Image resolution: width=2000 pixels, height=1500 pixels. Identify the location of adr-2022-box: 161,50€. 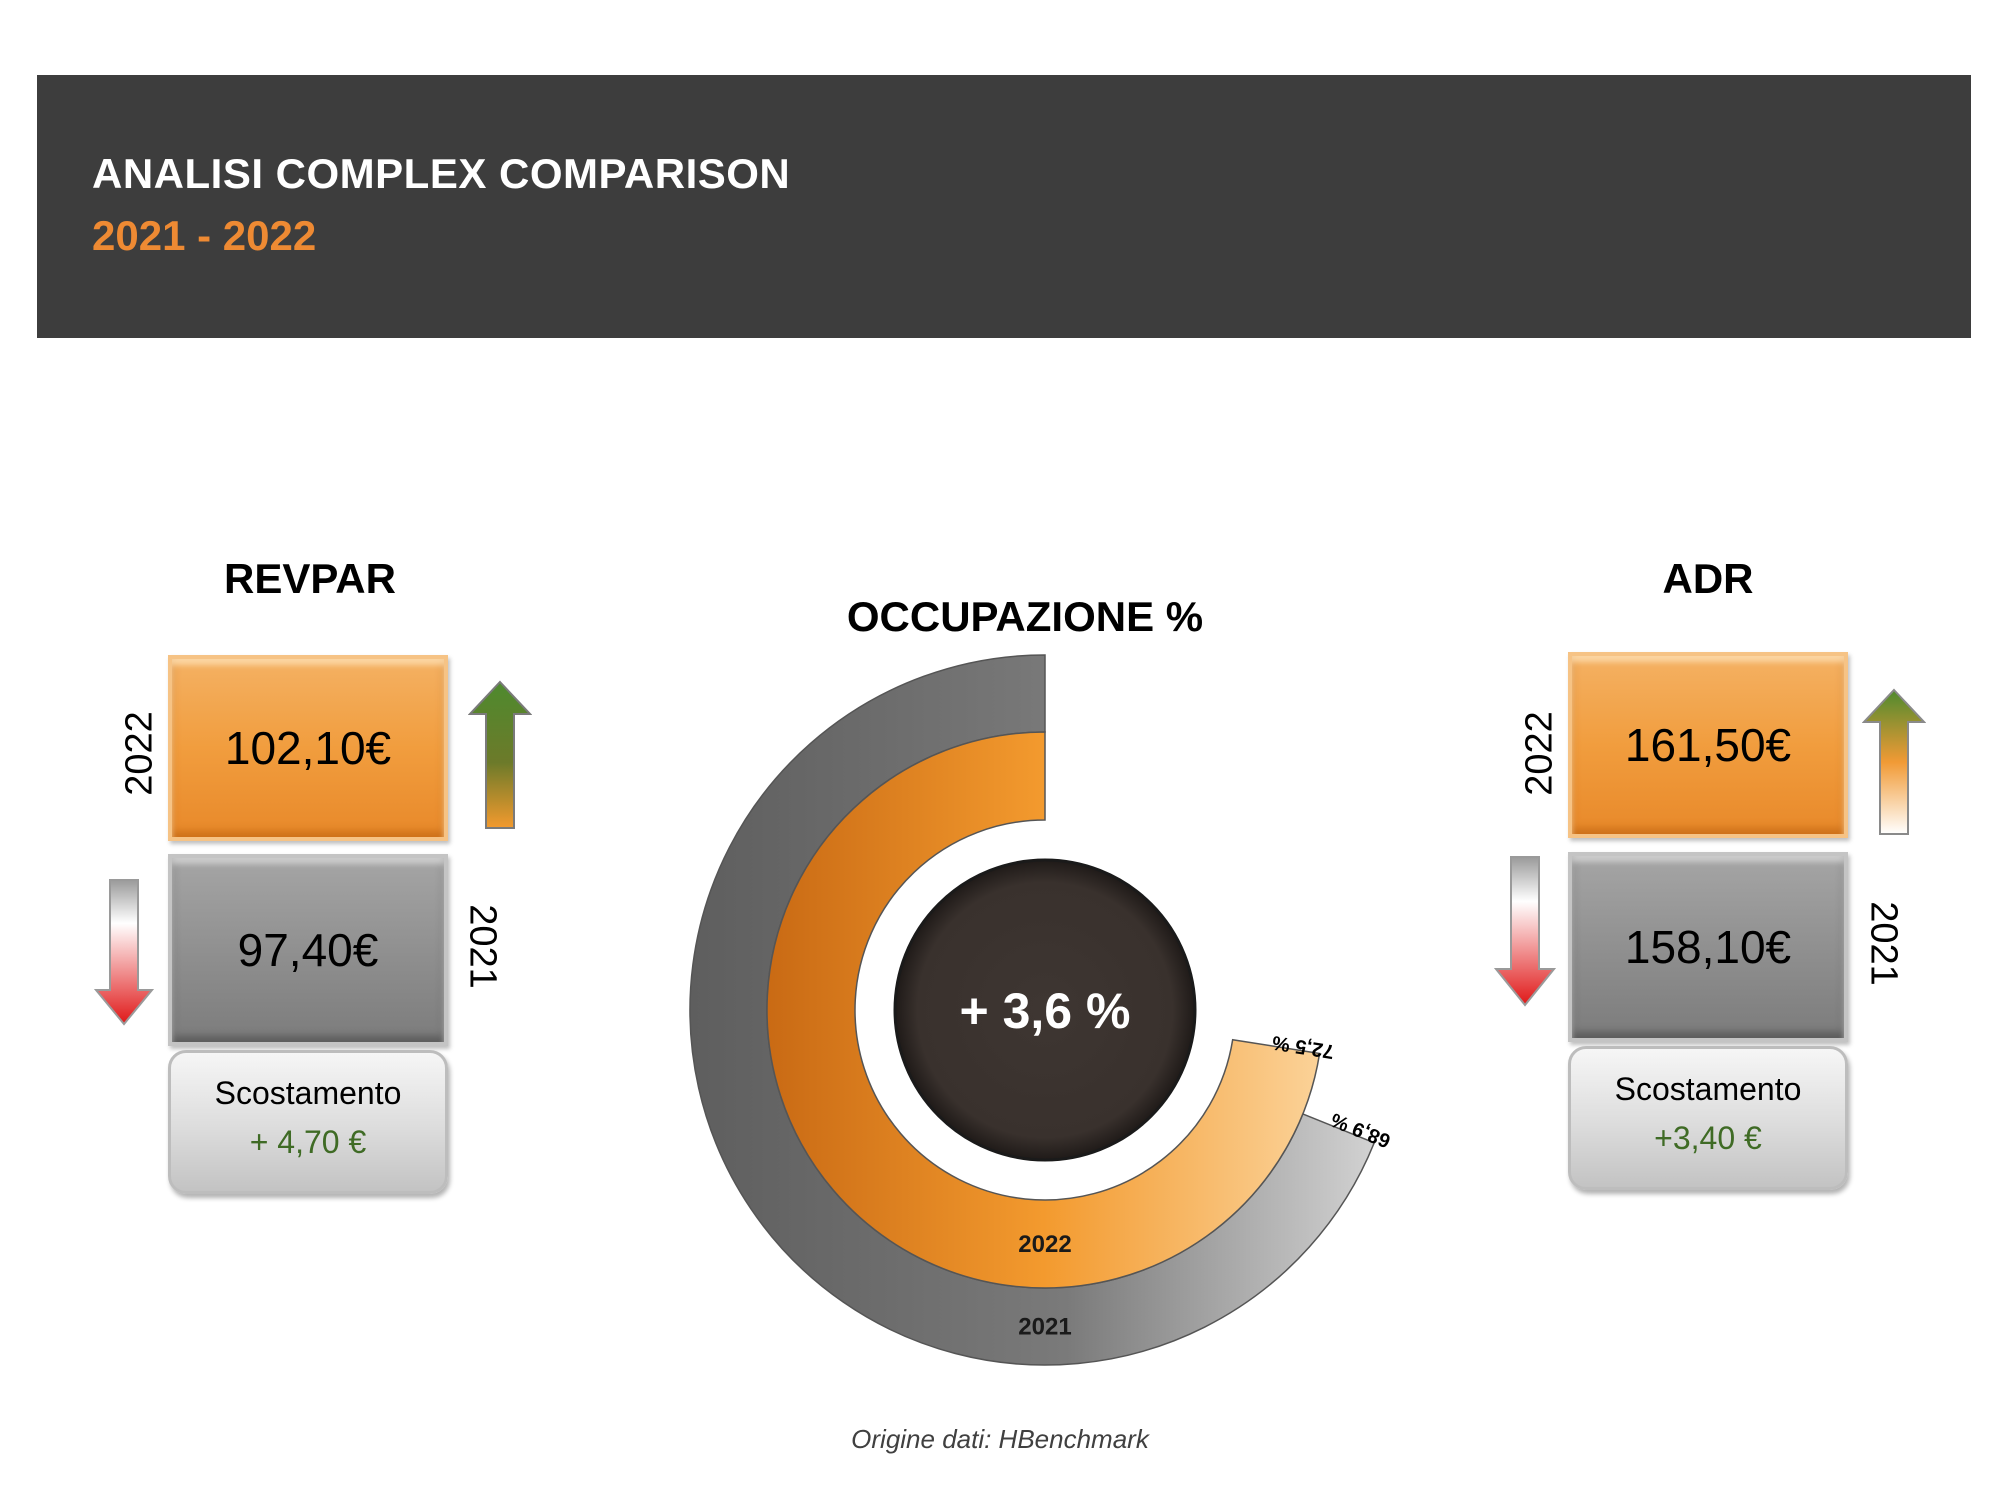
(1708, 745).